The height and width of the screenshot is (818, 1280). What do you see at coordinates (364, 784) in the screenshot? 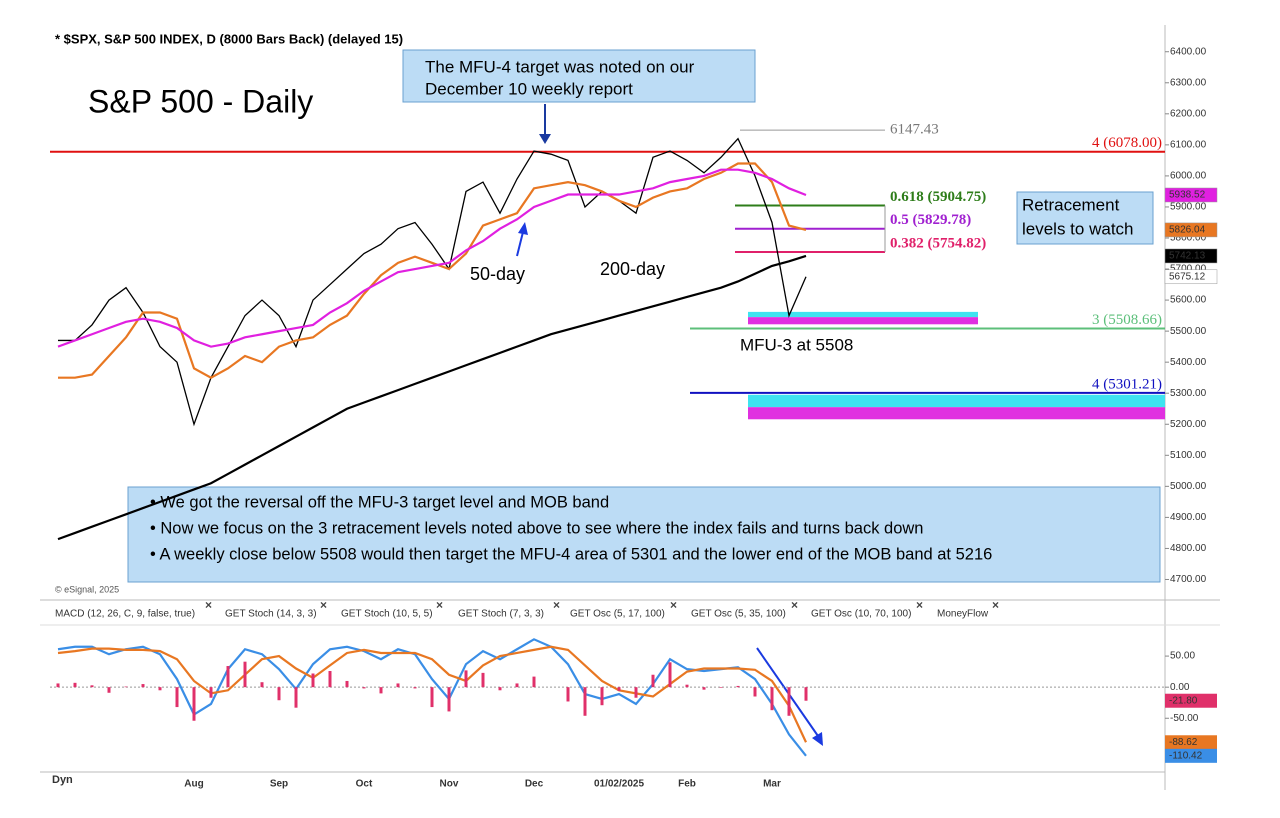
I see `x-tick-label: Oct` at bounding box center [364, 784].